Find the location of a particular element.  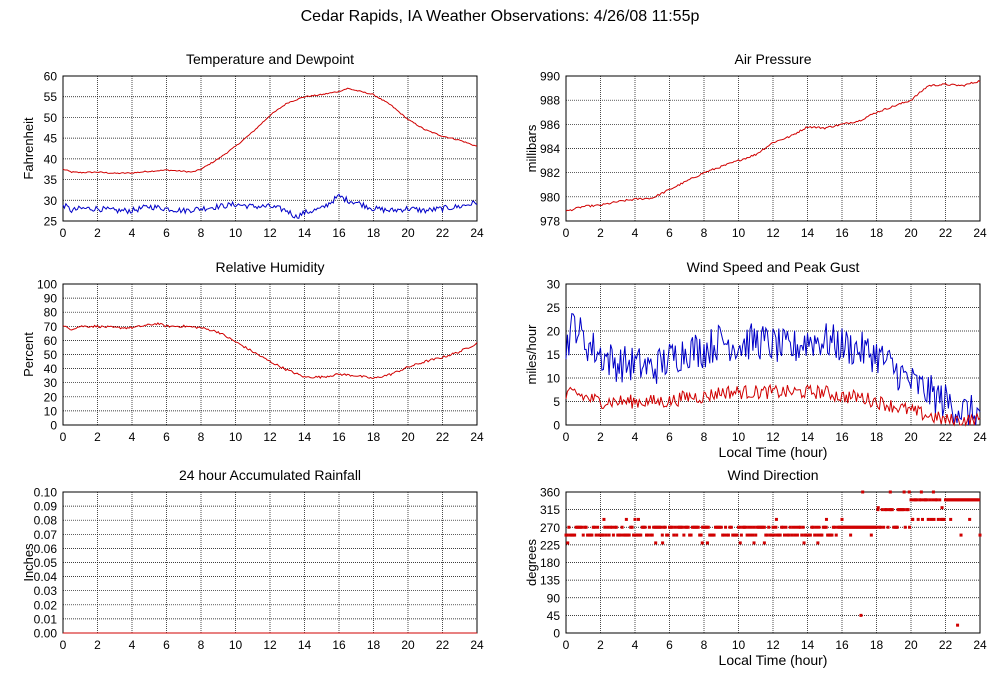

y-tick-label: 10 is located at coordinates (554, 379).